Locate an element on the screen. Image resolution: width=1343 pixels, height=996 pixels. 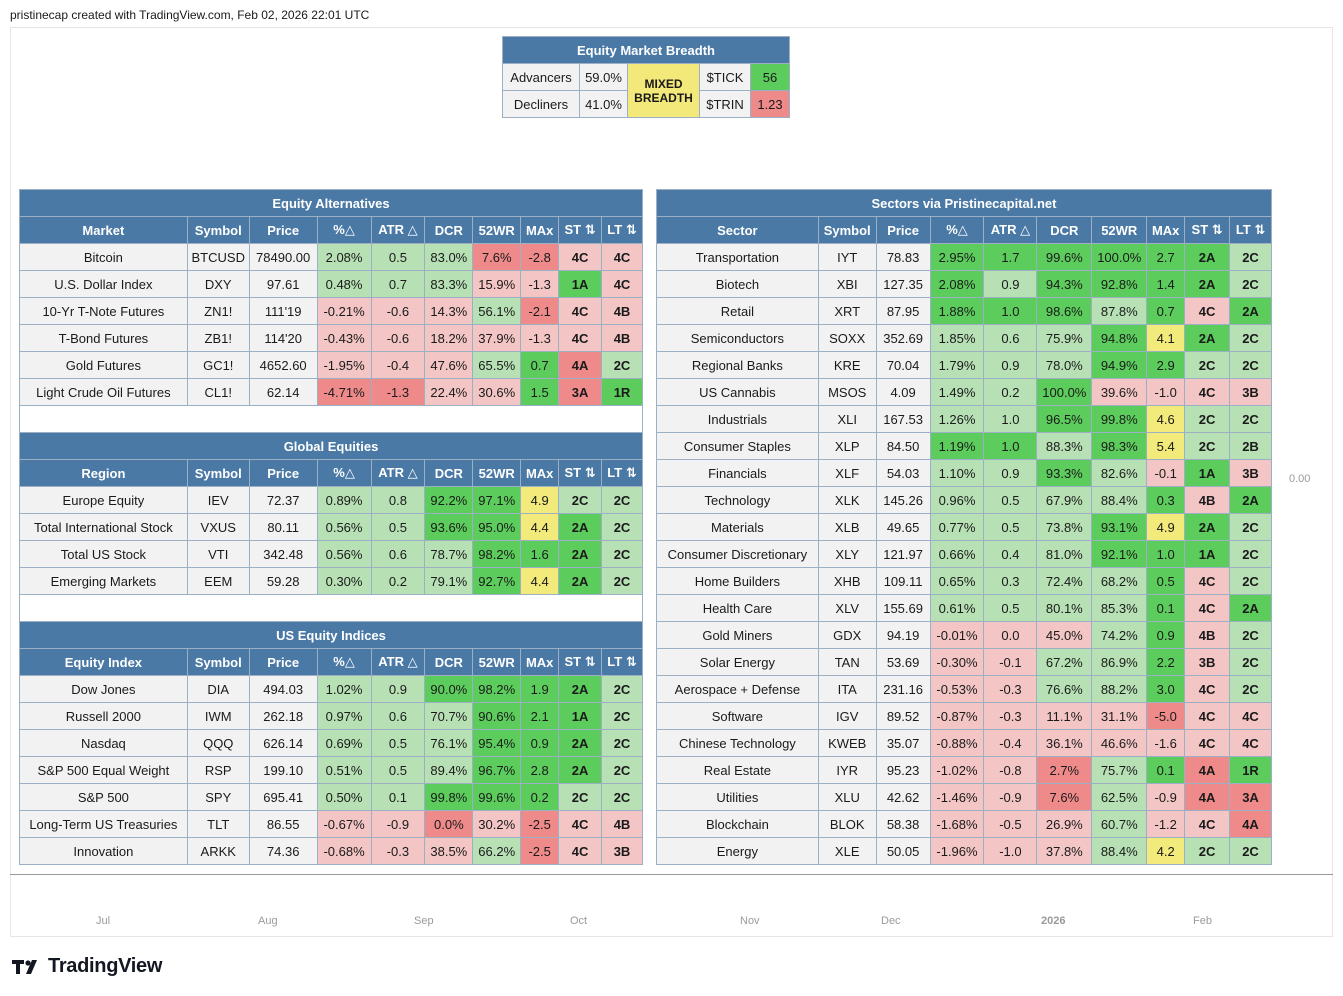
global-equities-column-header: DCR is located at coordinates (449, 473).